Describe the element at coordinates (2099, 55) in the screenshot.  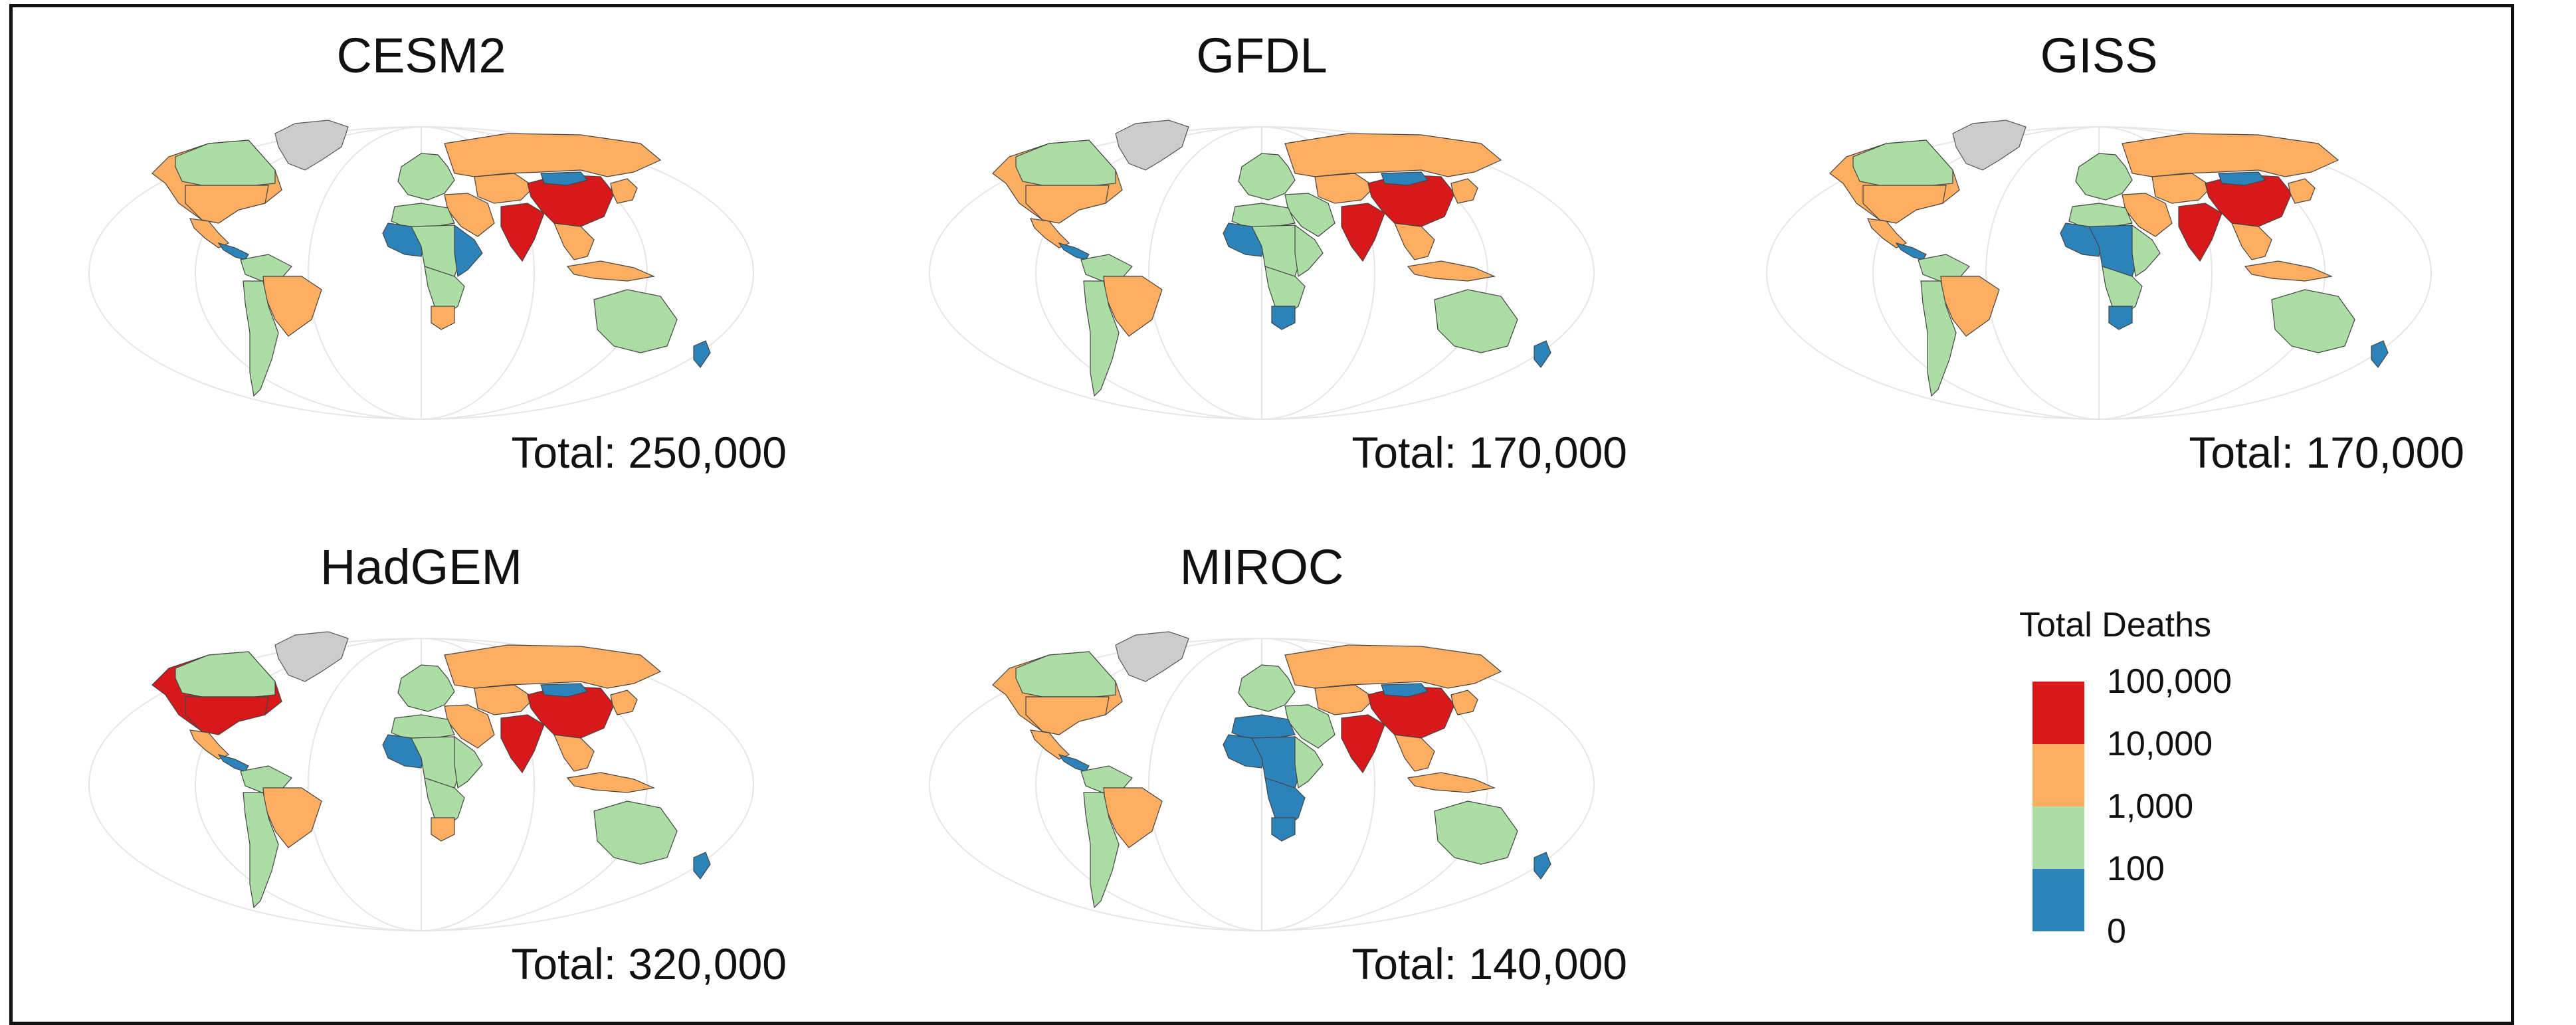
I see `panel-title: GISS` at that location.